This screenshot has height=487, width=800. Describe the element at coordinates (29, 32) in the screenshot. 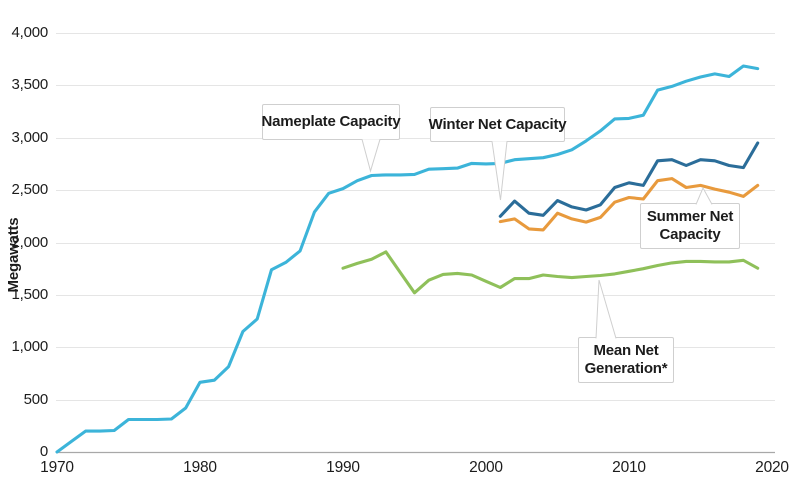

I see `y-tick-label: 4,000` at that location.